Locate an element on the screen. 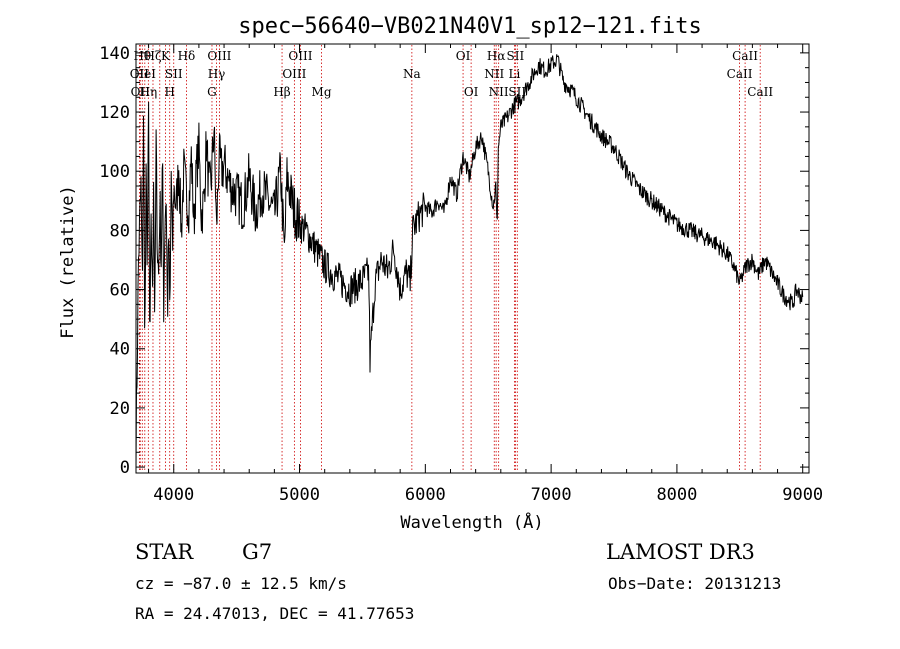 The width and height of the screenshot is (900, 649). line-label-0: OII is located at coordinates (140, 74).